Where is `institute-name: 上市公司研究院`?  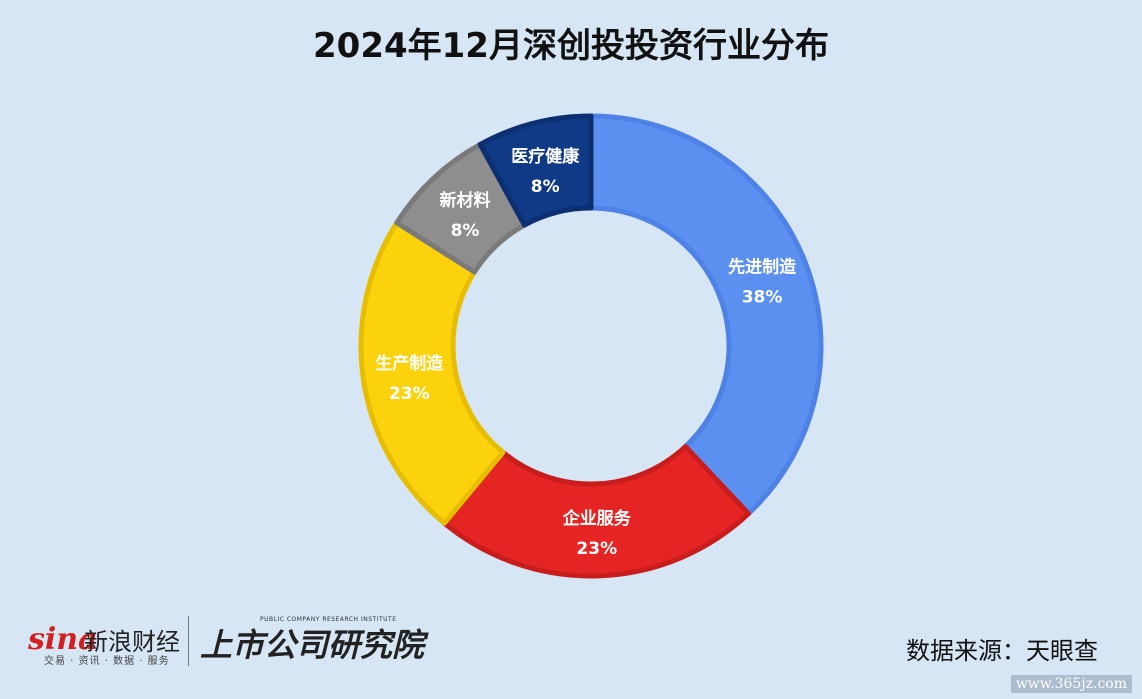 institute-name: 上市公司研究院 is located at coordinates (312, 645).